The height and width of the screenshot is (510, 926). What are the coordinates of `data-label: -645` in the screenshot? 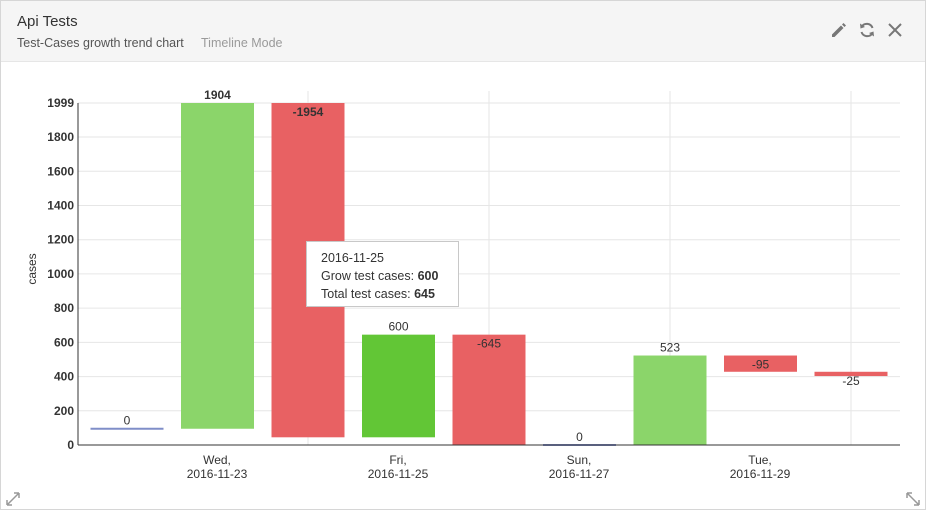 It's located at (489, 344).